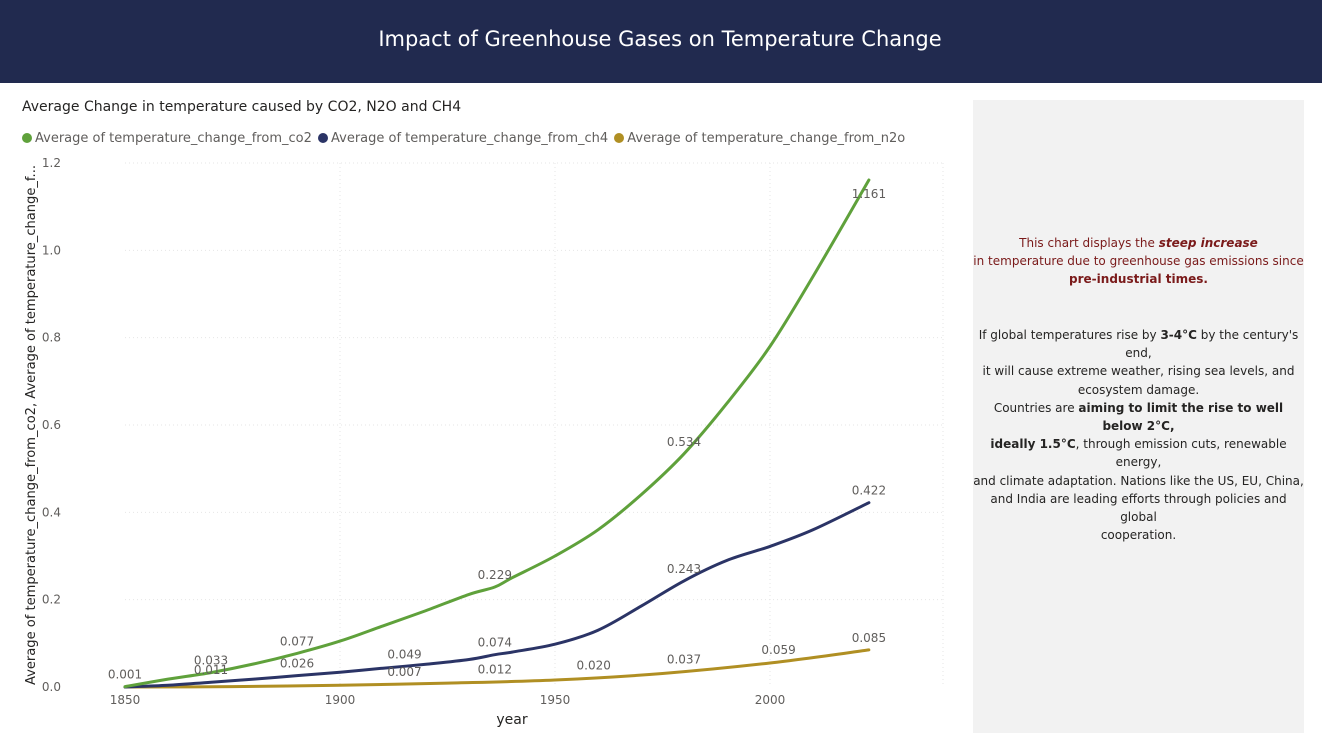  Describe the element at coordinates (555, 700) in the screenshot. I see `x-tick-label: 1950` at that location.